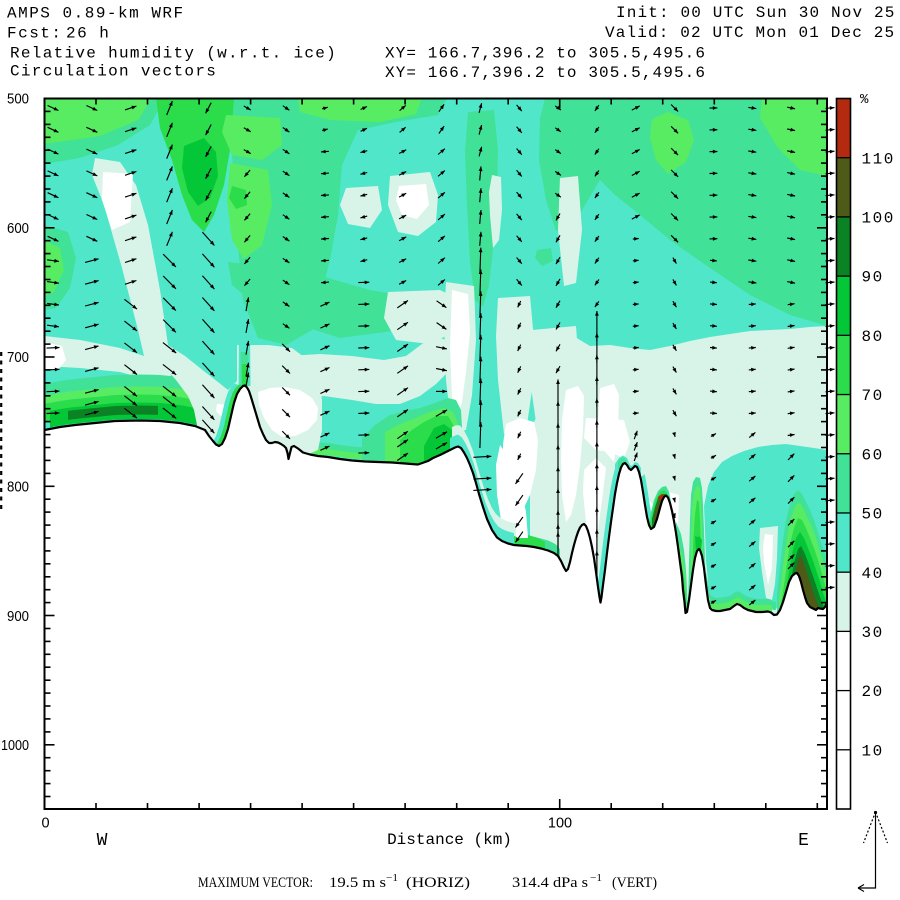  What do you see at coordinates (173, 53) in the screenshot?
I see `svg-text: Relative humidity (w.r.t. ice)` at bounding box center [173, 53].